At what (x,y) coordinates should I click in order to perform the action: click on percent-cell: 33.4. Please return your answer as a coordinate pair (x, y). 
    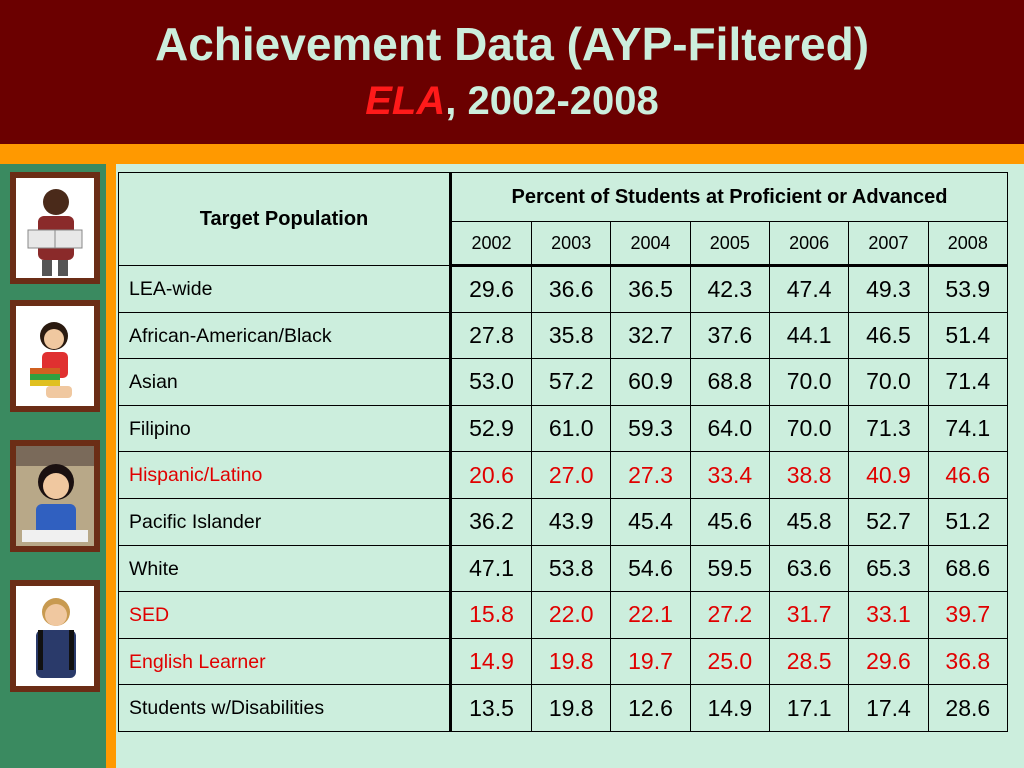
    Looking at the image, I should click on (729, 475).